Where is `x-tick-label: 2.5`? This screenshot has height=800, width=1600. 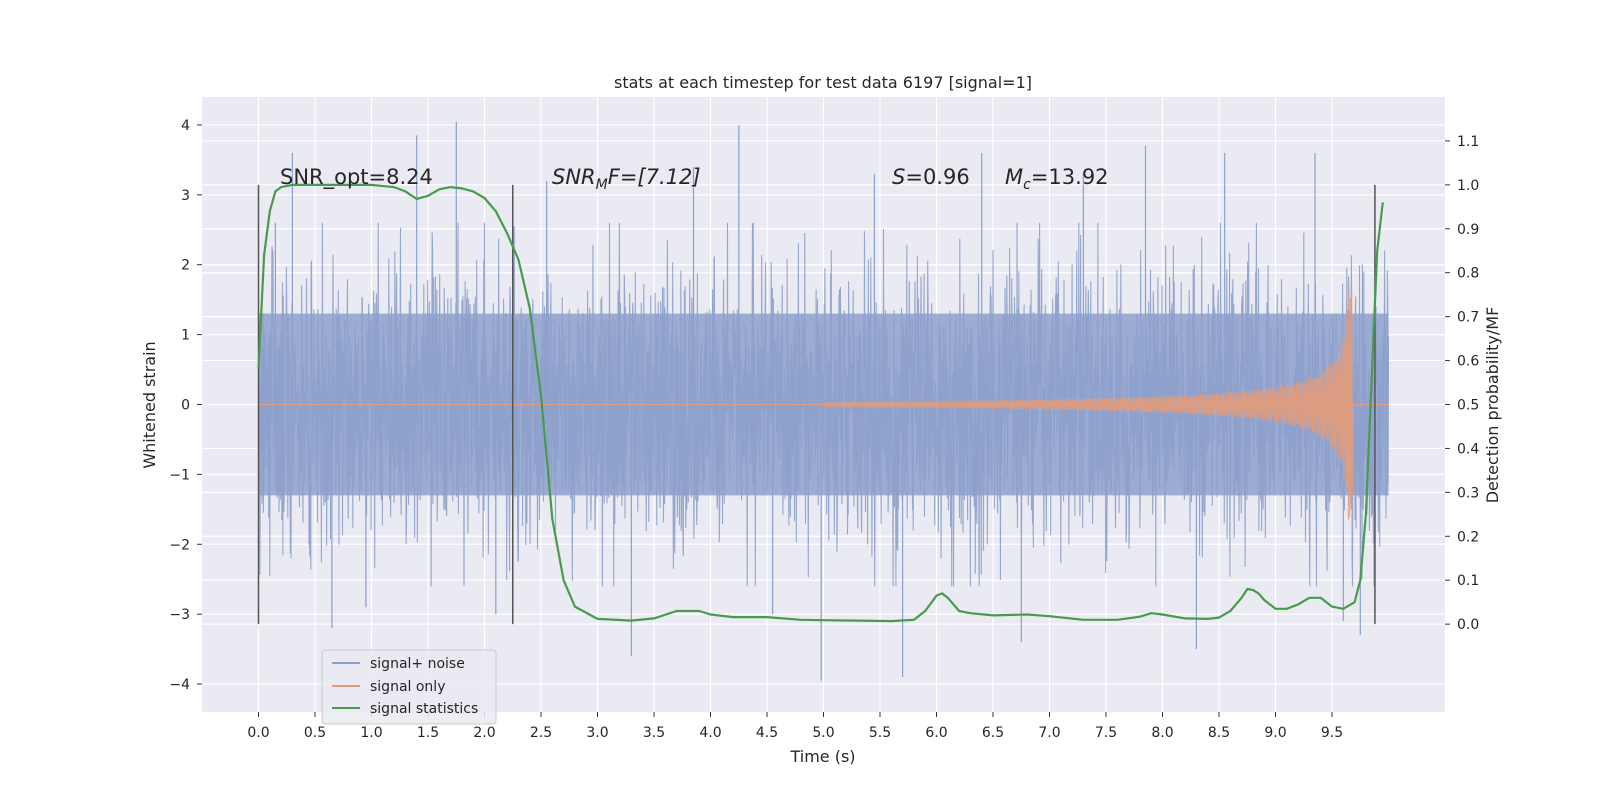
x-tick-label: 2.5 is located at coordinates (541, 733).